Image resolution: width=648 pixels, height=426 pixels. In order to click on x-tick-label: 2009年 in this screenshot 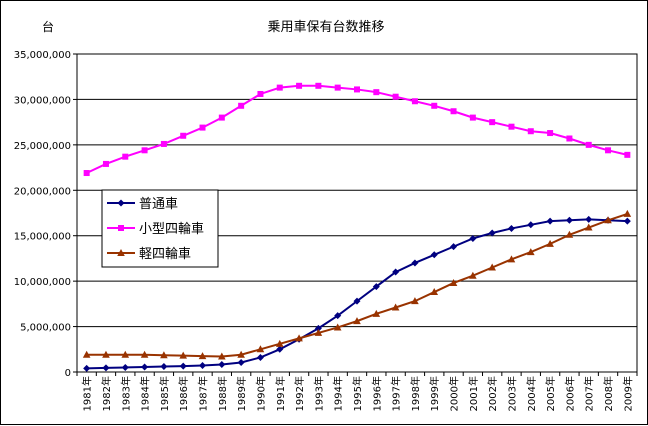, I will do `click(627, 393)`.